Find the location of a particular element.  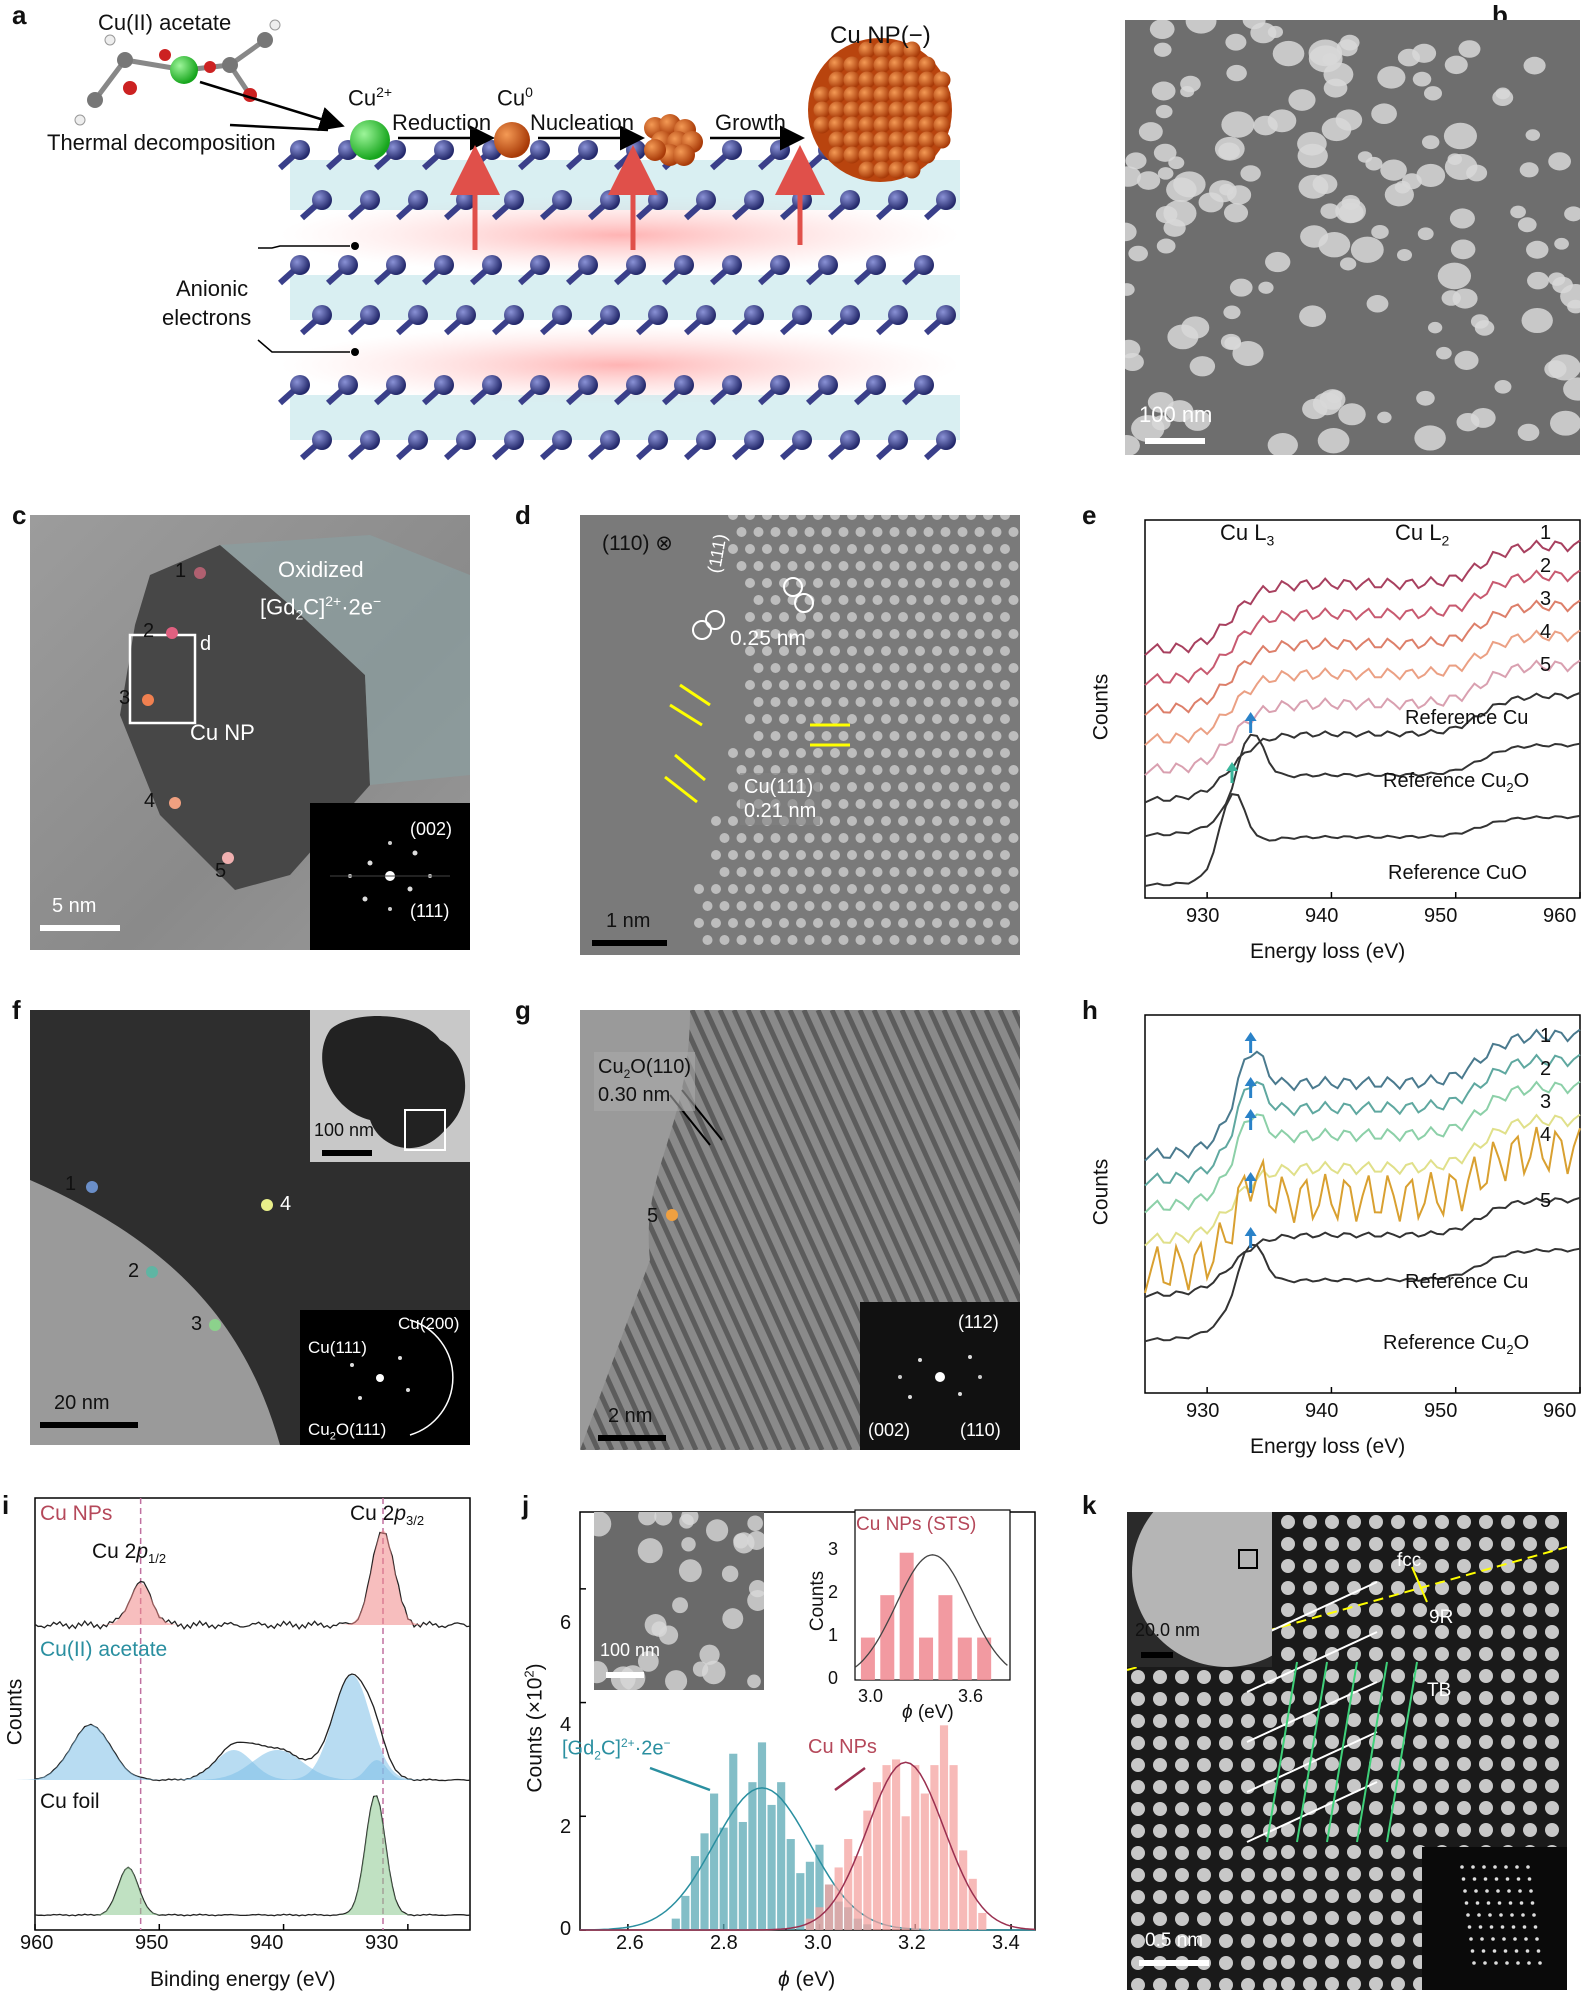

panel-label-e: e is located at coordinates (1089, 515).